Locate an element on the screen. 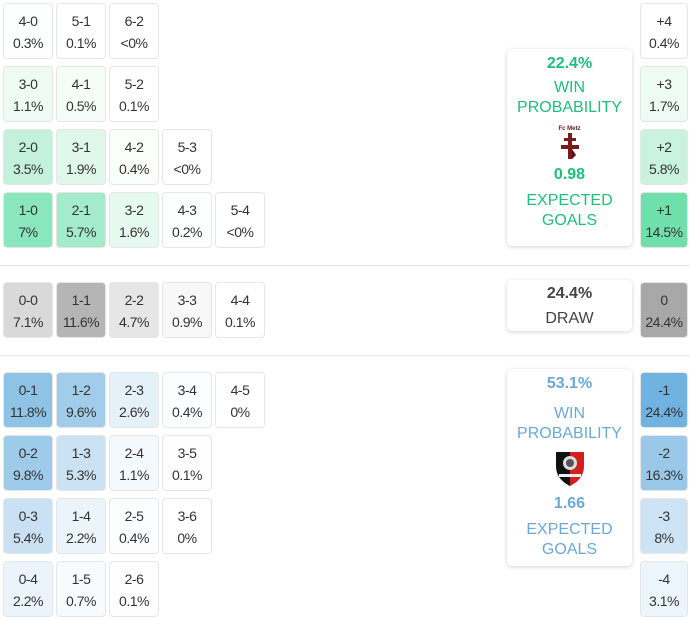 The height and width of the screenshot is (619, 690). home-xg-label-2: GOALS is located at coordinates (569, 220).